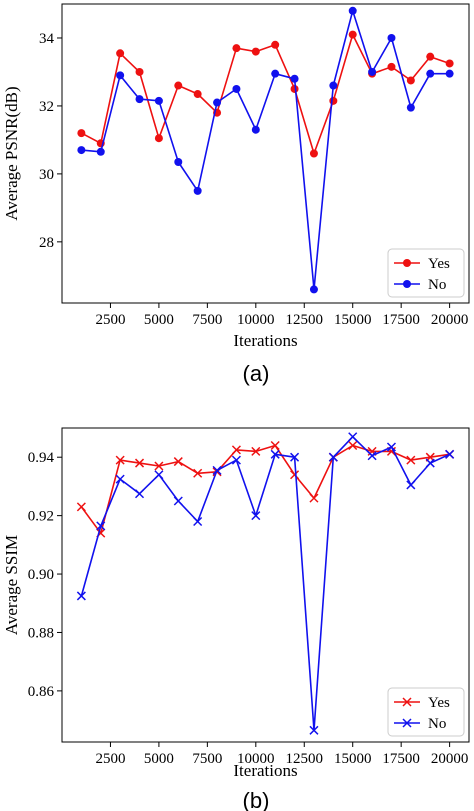  Describe the element at coordinates (265, 770) in the screenshot. I see `x-axis-label: Iterations` at that location.